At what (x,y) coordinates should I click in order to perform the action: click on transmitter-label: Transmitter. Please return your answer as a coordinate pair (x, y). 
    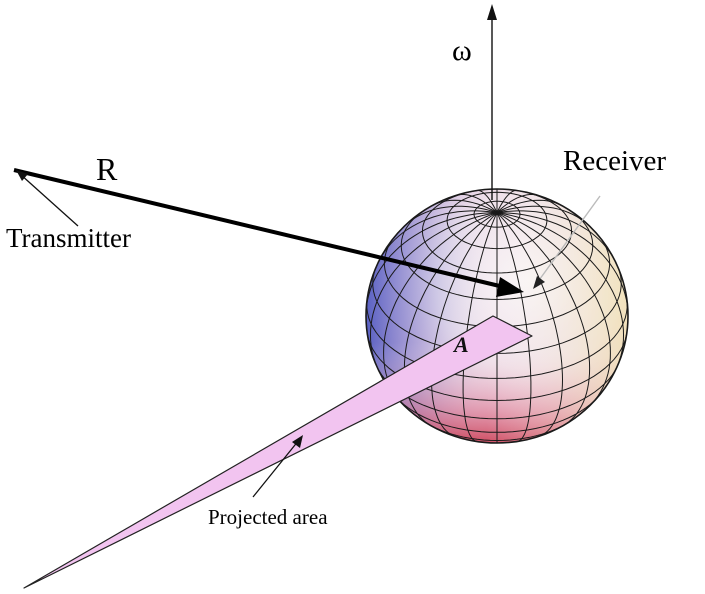
    Looking at the image, I should click on (68, 238).